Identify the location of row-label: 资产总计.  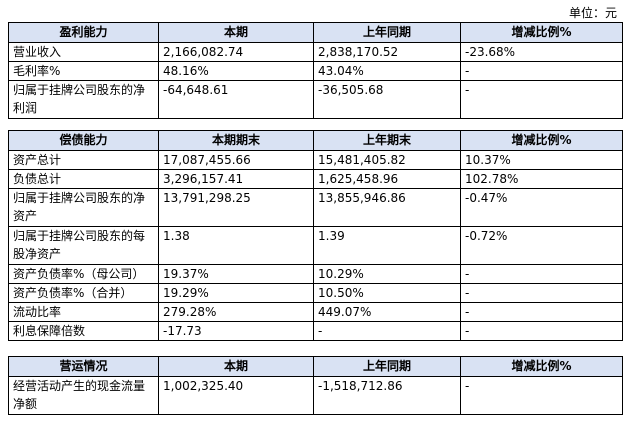
(83, 160).